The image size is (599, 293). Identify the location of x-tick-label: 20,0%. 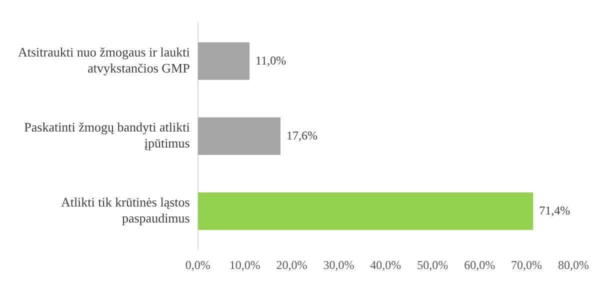
(292, 265).